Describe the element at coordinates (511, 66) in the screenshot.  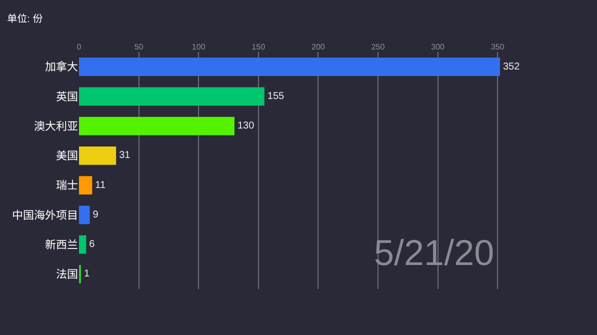
I see `data-label: 352` at that location.